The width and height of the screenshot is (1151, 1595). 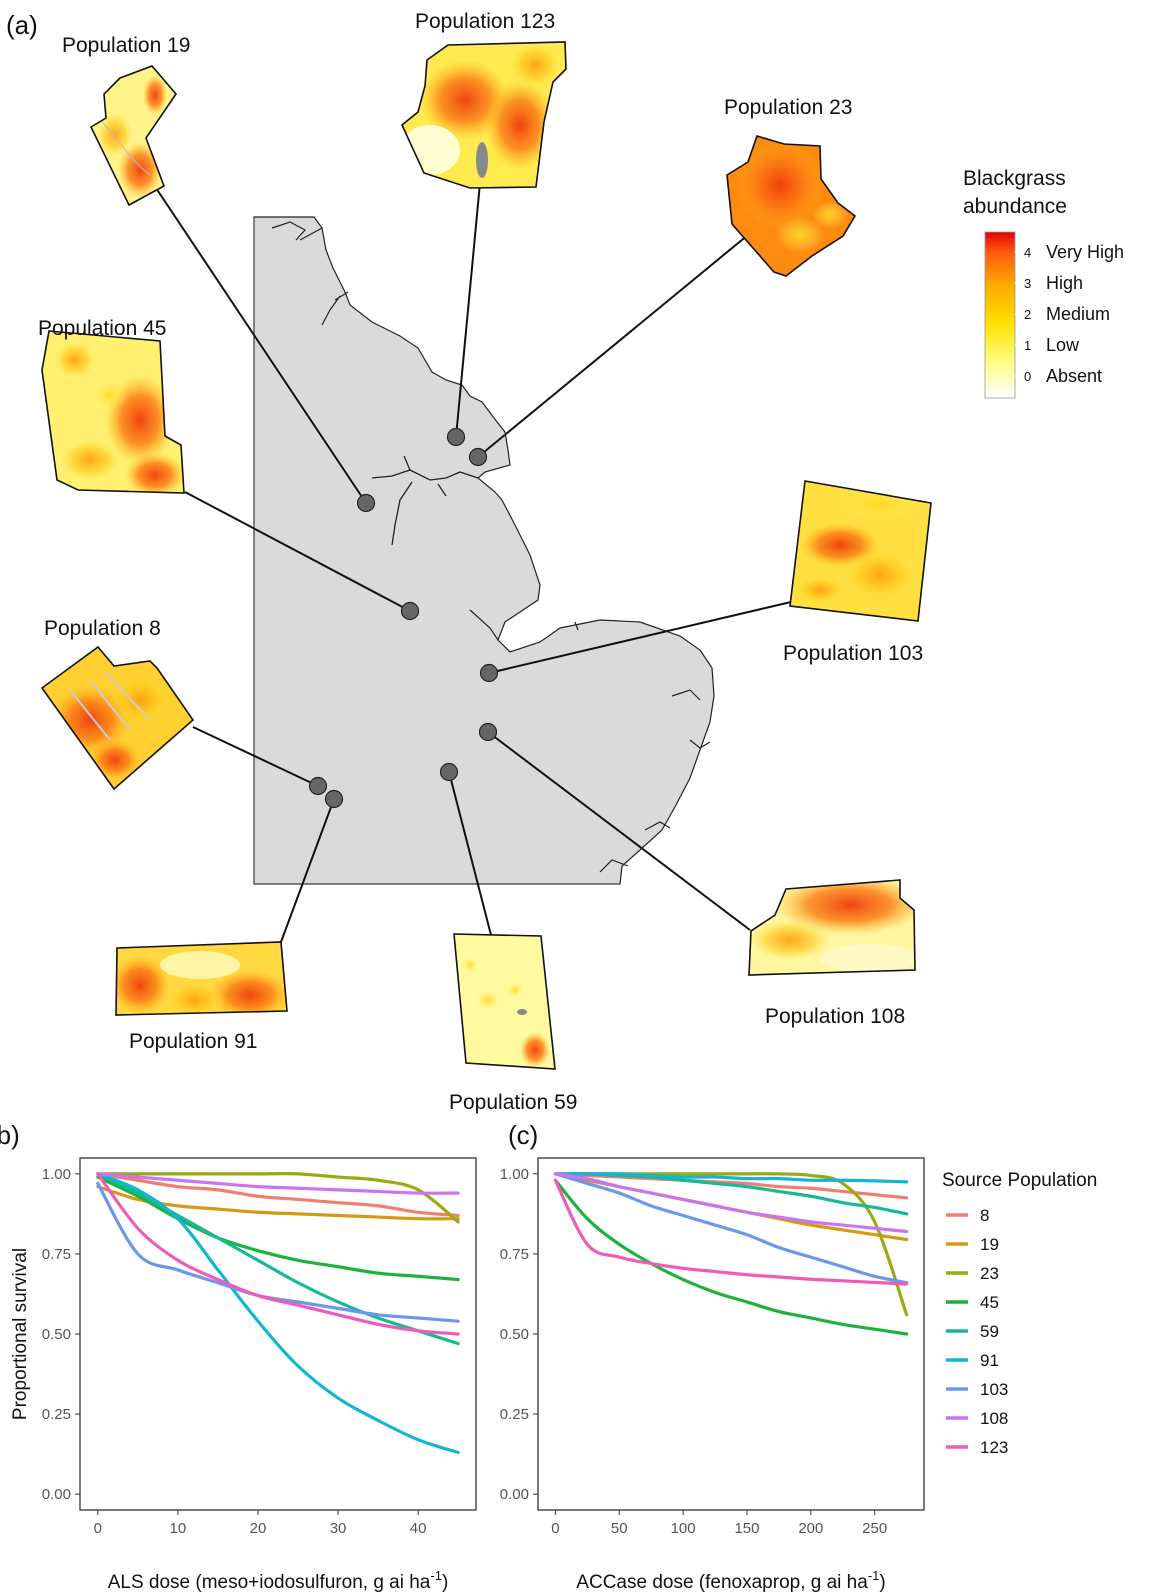 I want to click on x-tick-label: 150, so click(x=746, y=1528).